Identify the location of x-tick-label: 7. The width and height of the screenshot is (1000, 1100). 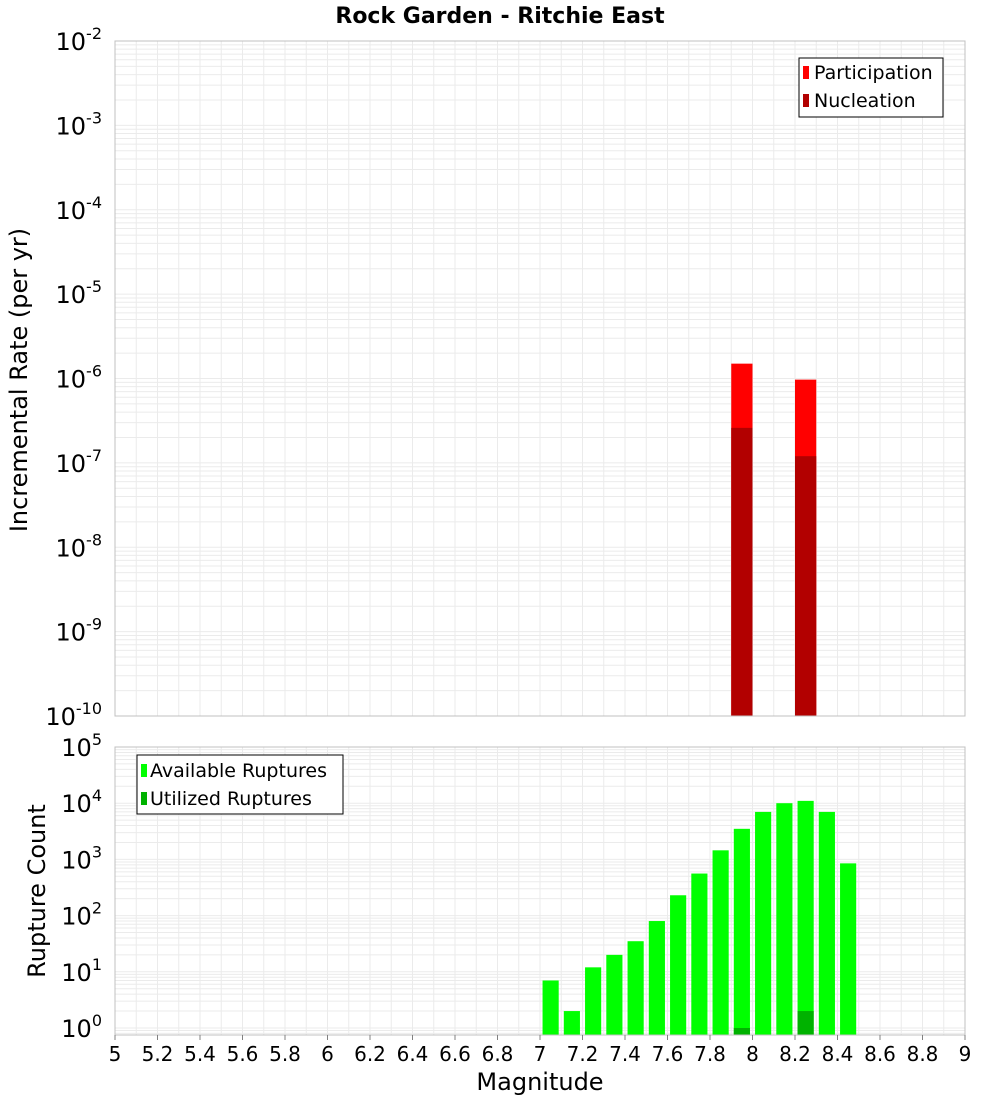
(540, 1054).